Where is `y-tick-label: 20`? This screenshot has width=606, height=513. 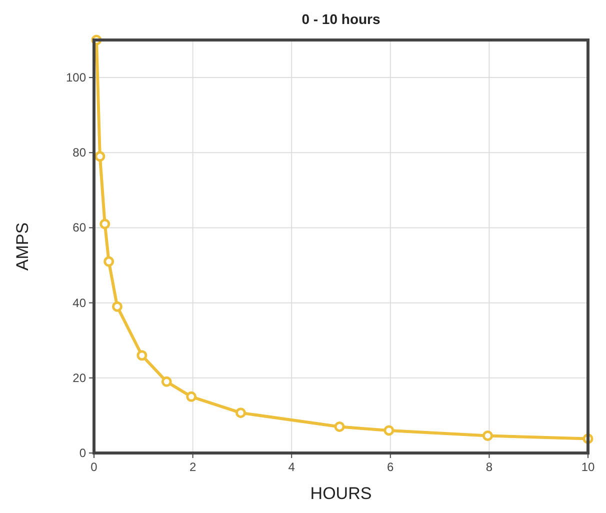 y-tick-label: 20 is located at coordinates (79, 377).